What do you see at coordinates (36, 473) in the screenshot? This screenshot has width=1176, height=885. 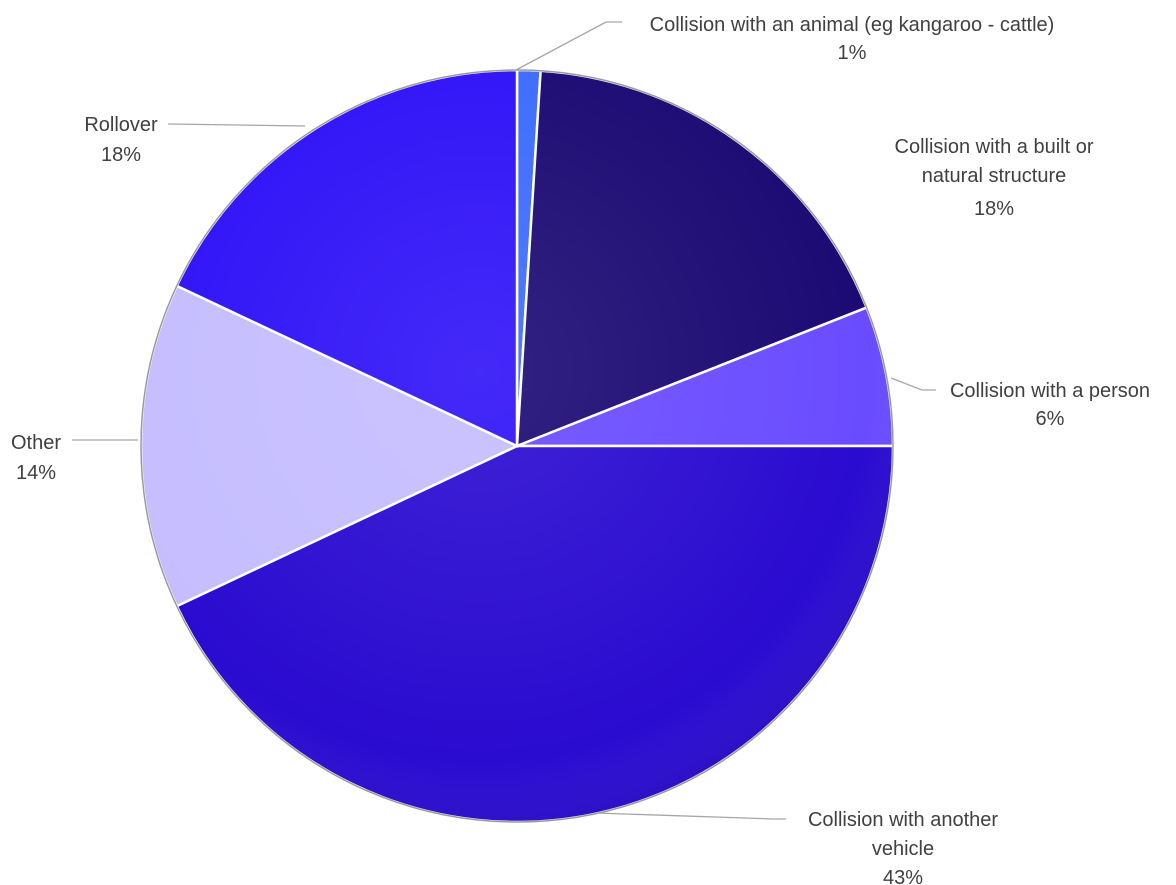 I see `slice-value-label-5: 14%` at bounding box center [36, 473].